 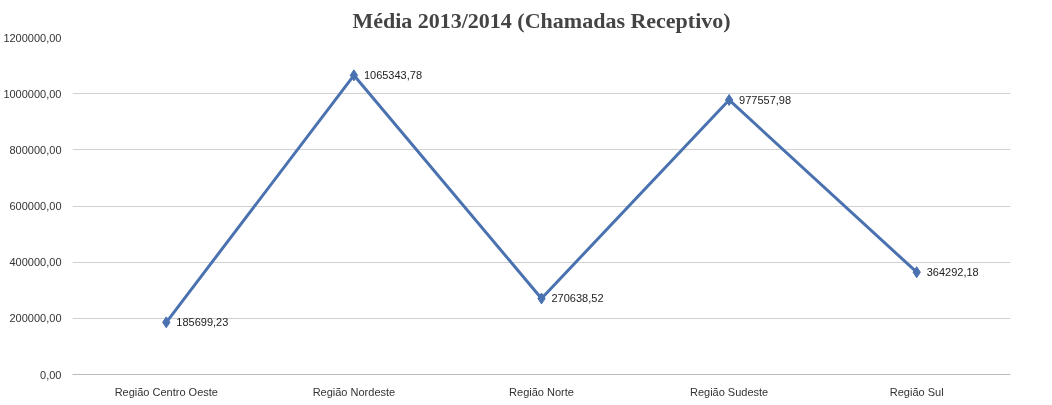 I want to click on y-tick-label: 1000000,00, so click(x=32, y=93).